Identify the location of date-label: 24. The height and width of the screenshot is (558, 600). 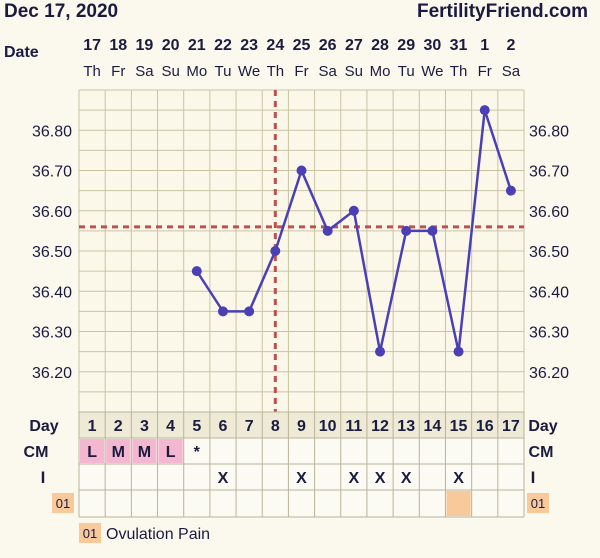
(275, 45).